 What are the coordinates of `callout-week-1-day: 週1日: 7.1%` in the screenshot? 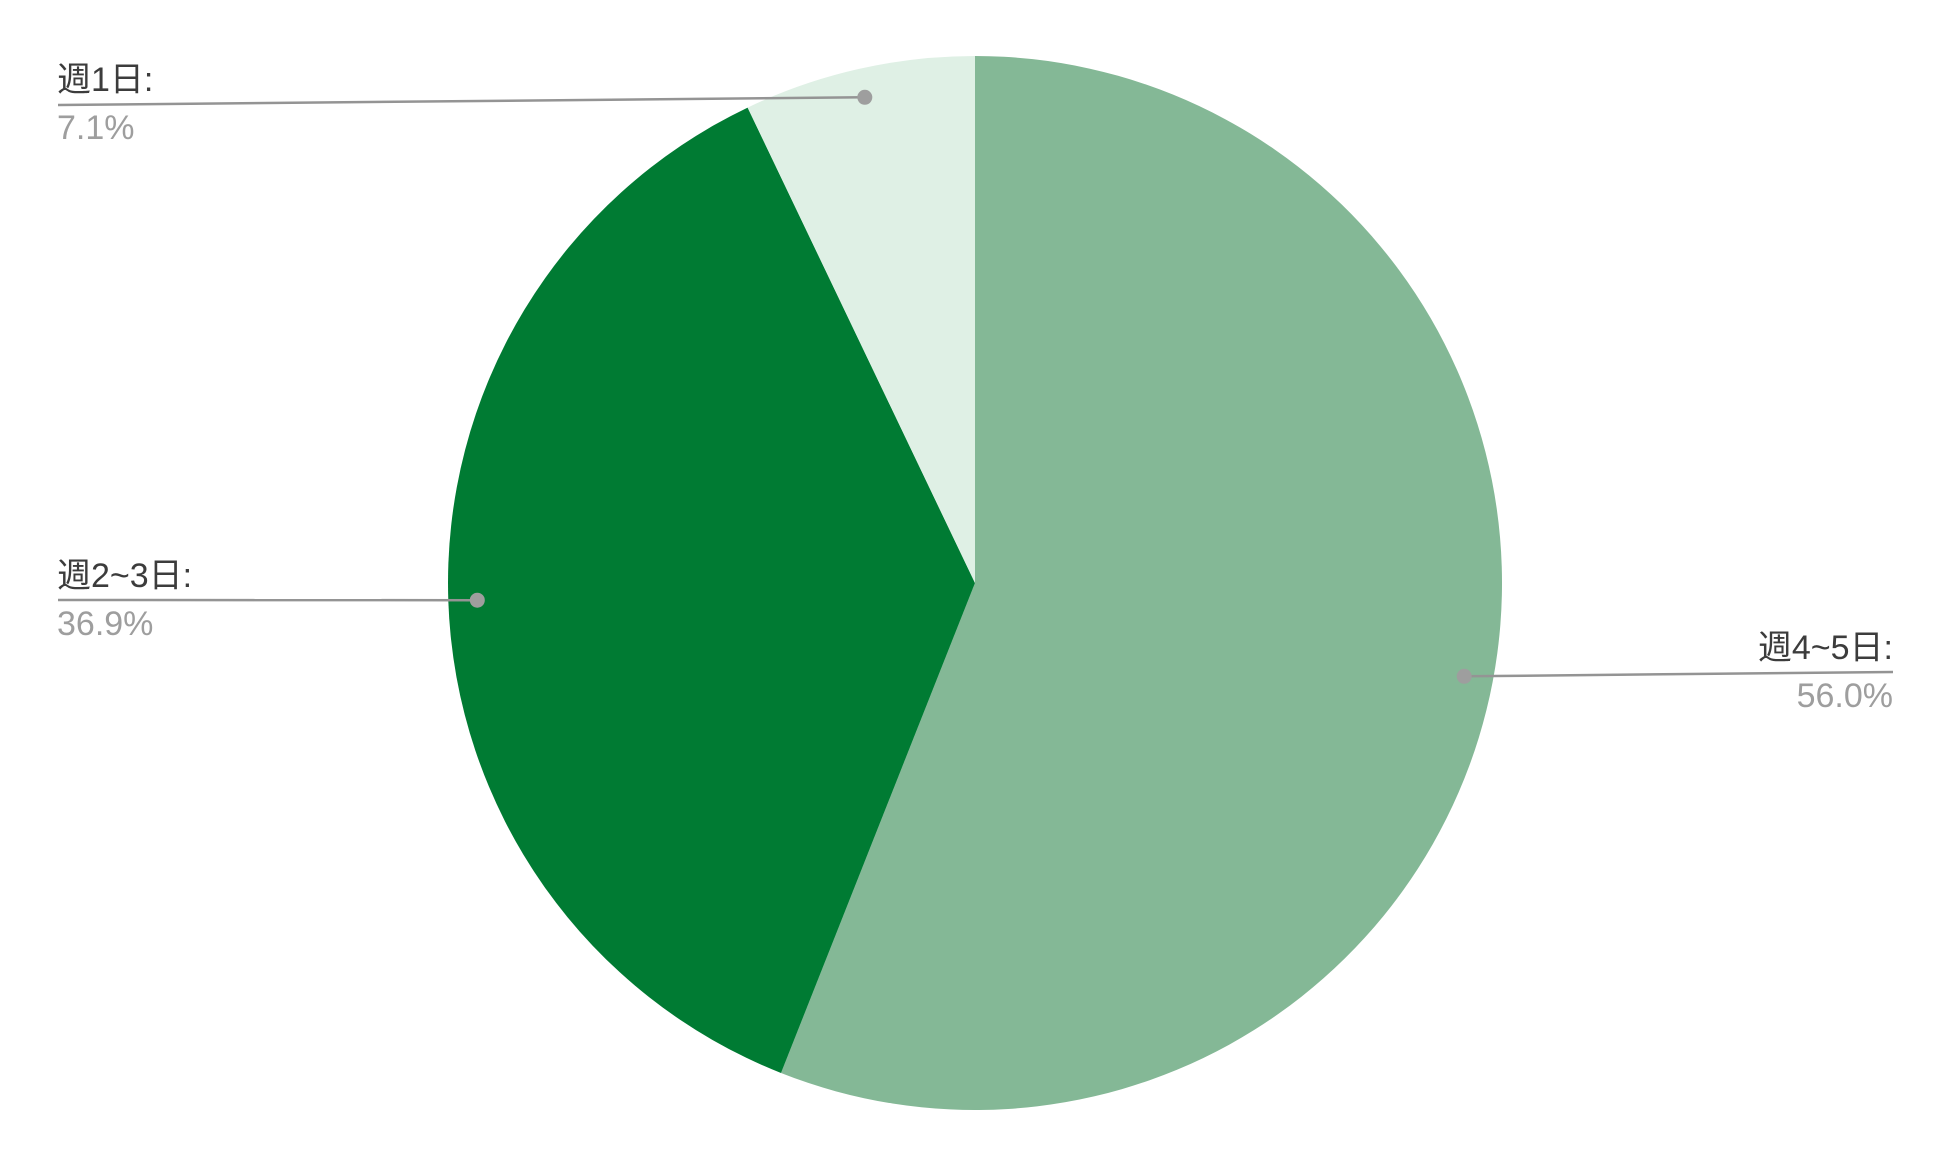 It's located at (105, 104).